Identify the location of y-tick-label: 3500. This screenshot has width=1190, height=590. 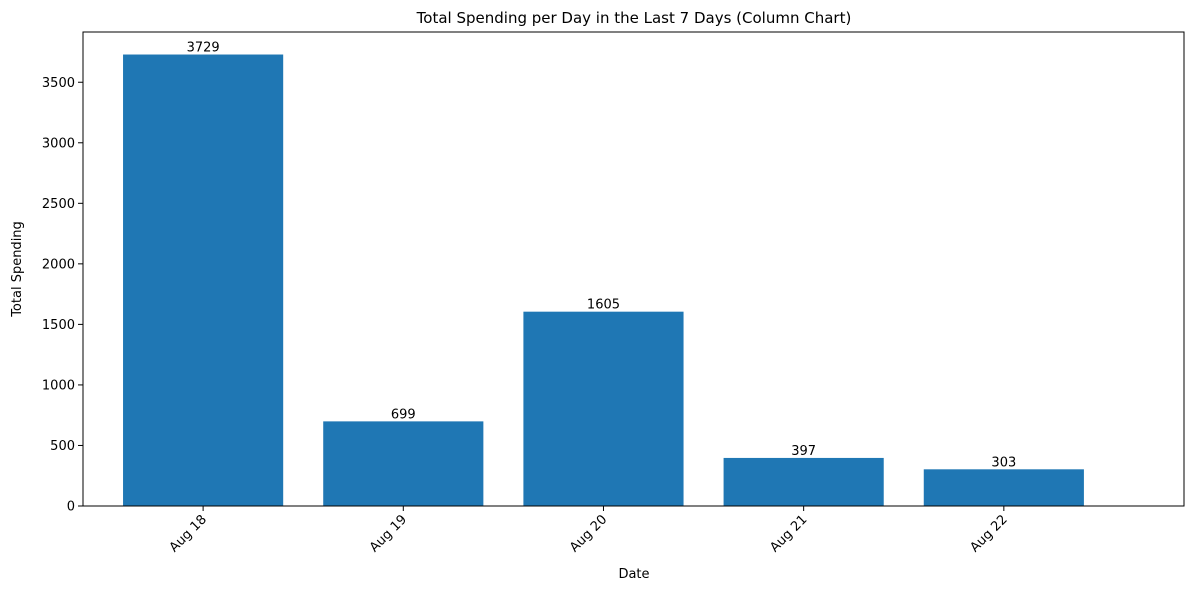
(58, 83).